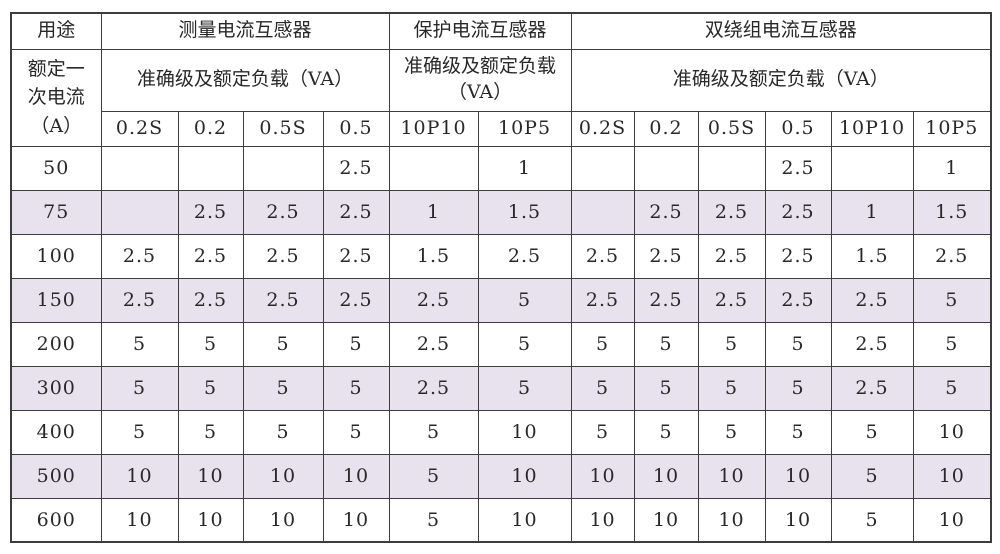 This screenshot has height=554, width=1000. I want to click on table-row: 75 2.5 2.5 2.5 1 1.5 2.5 2.5 2.5 1 1.5, so click(501, 212).